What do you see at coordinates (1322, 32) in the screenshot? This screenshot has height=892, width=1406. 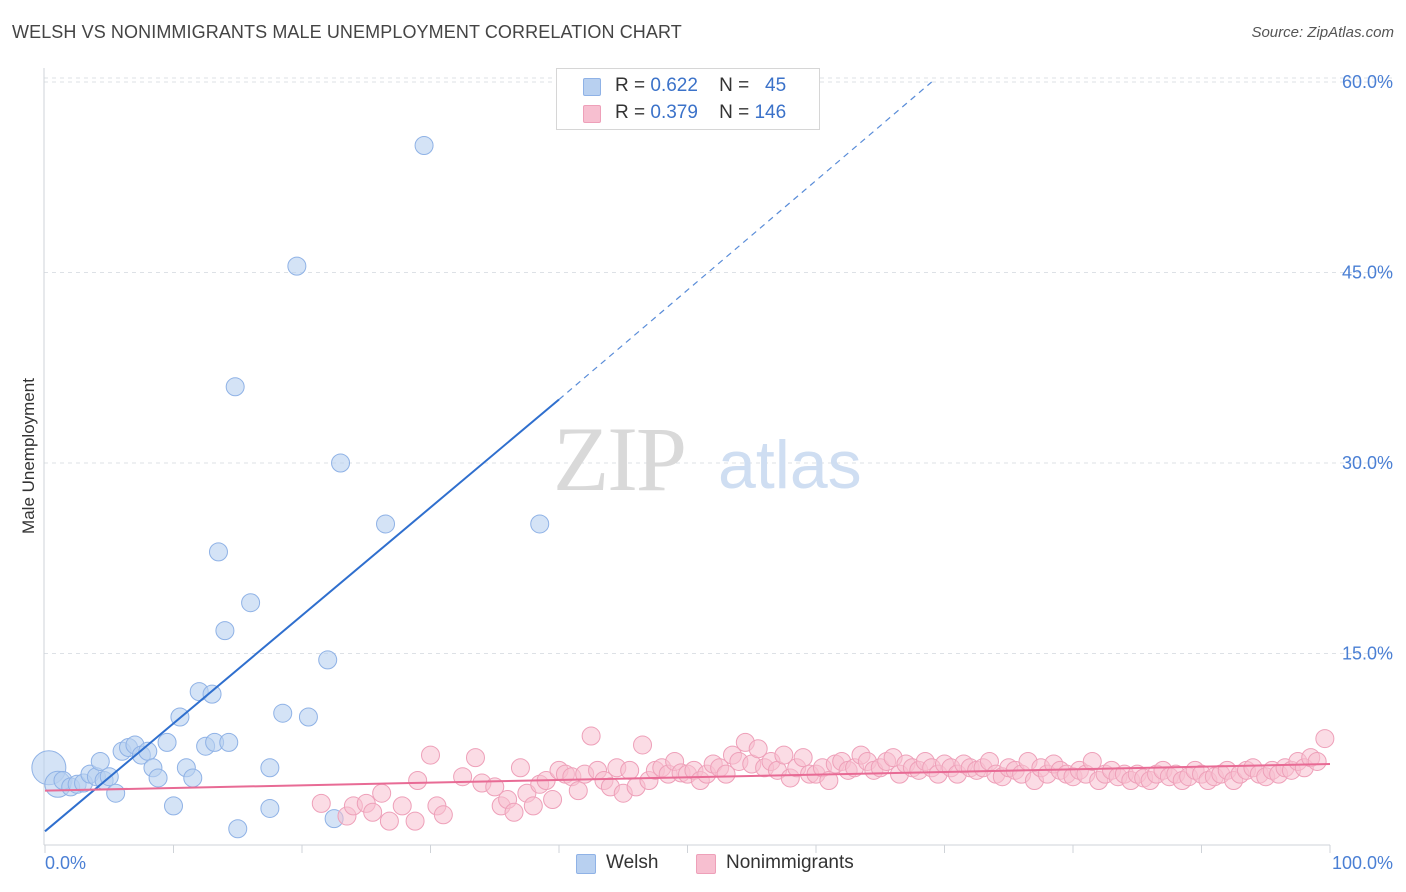 I see `source-label: Source: ZipAtlas.com` at bounding box center [1322, 32].